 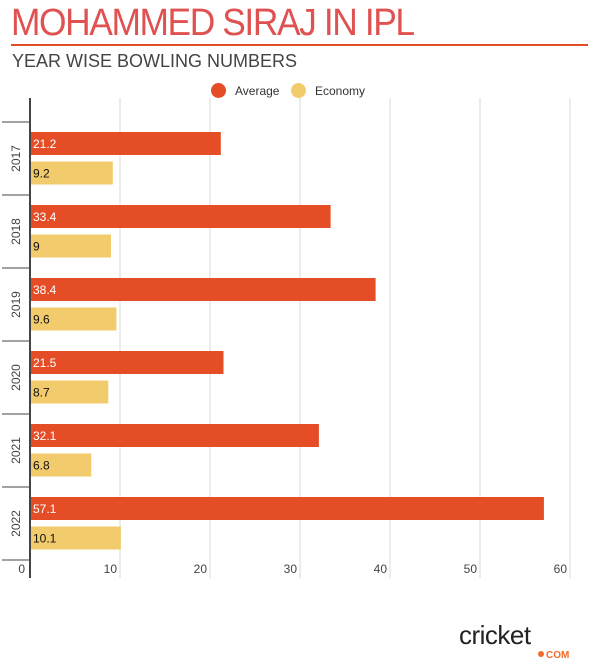 What do you see at coordinates (45, 539) in the screenshot?
I see `economy-data-label: 10.1` at bounding box center [45, 539].